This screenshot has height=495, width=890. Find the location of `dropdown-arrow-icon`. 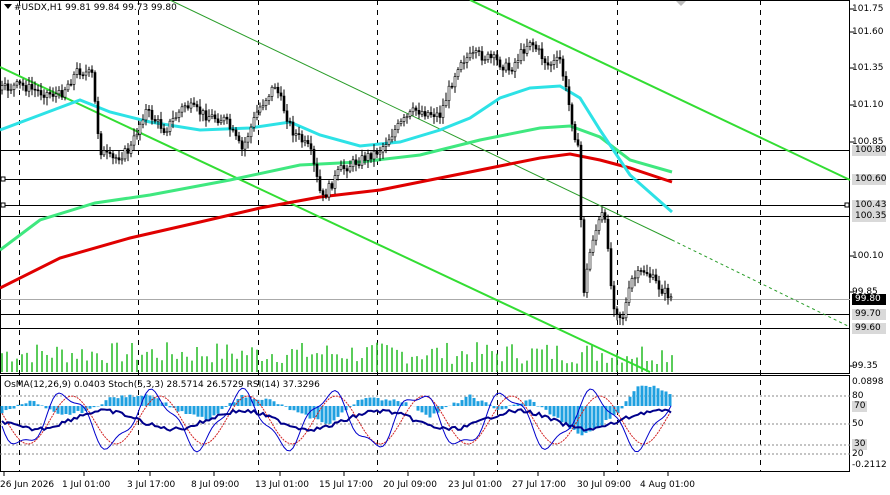

dropdown-arrow-icon is located at coordinates (8, 7).